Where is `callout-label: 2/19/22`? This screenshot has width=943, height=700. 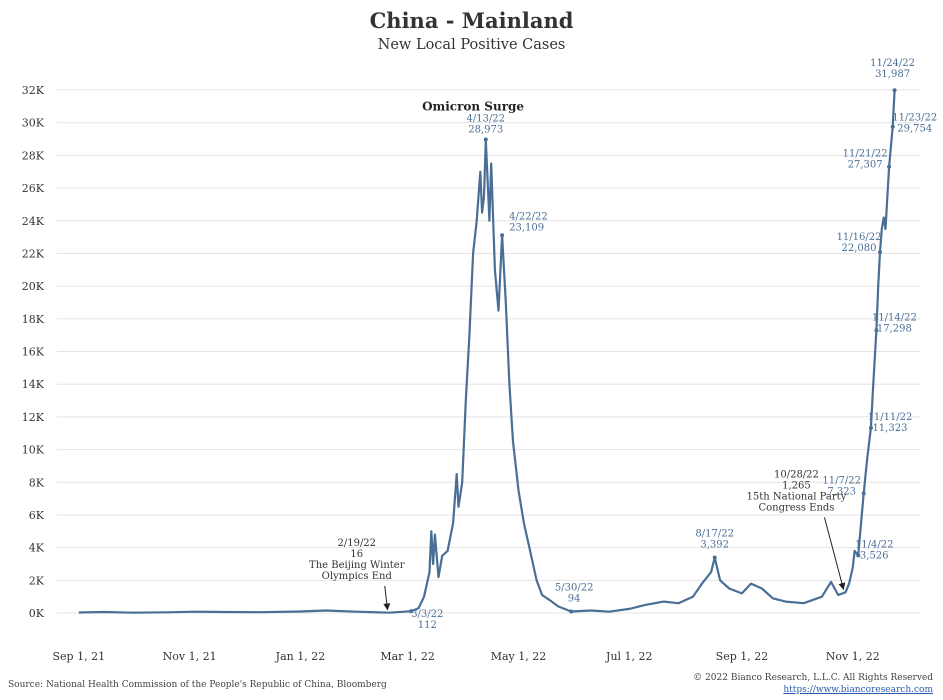 callout-label: 2/19/22 is located at coordinates (356, 543).